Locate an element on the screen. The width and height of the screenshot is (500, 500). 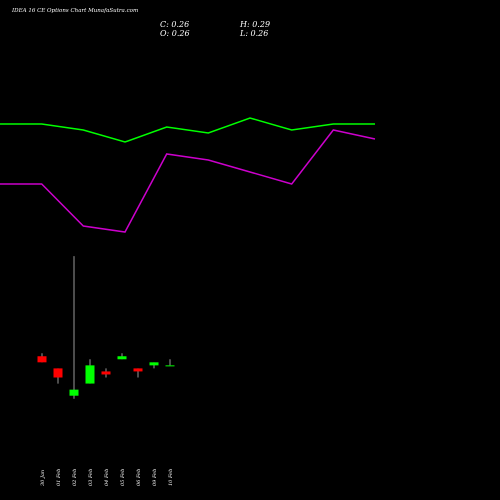
x-tick-label: 06 Feb is located at coordinates (139, 477).